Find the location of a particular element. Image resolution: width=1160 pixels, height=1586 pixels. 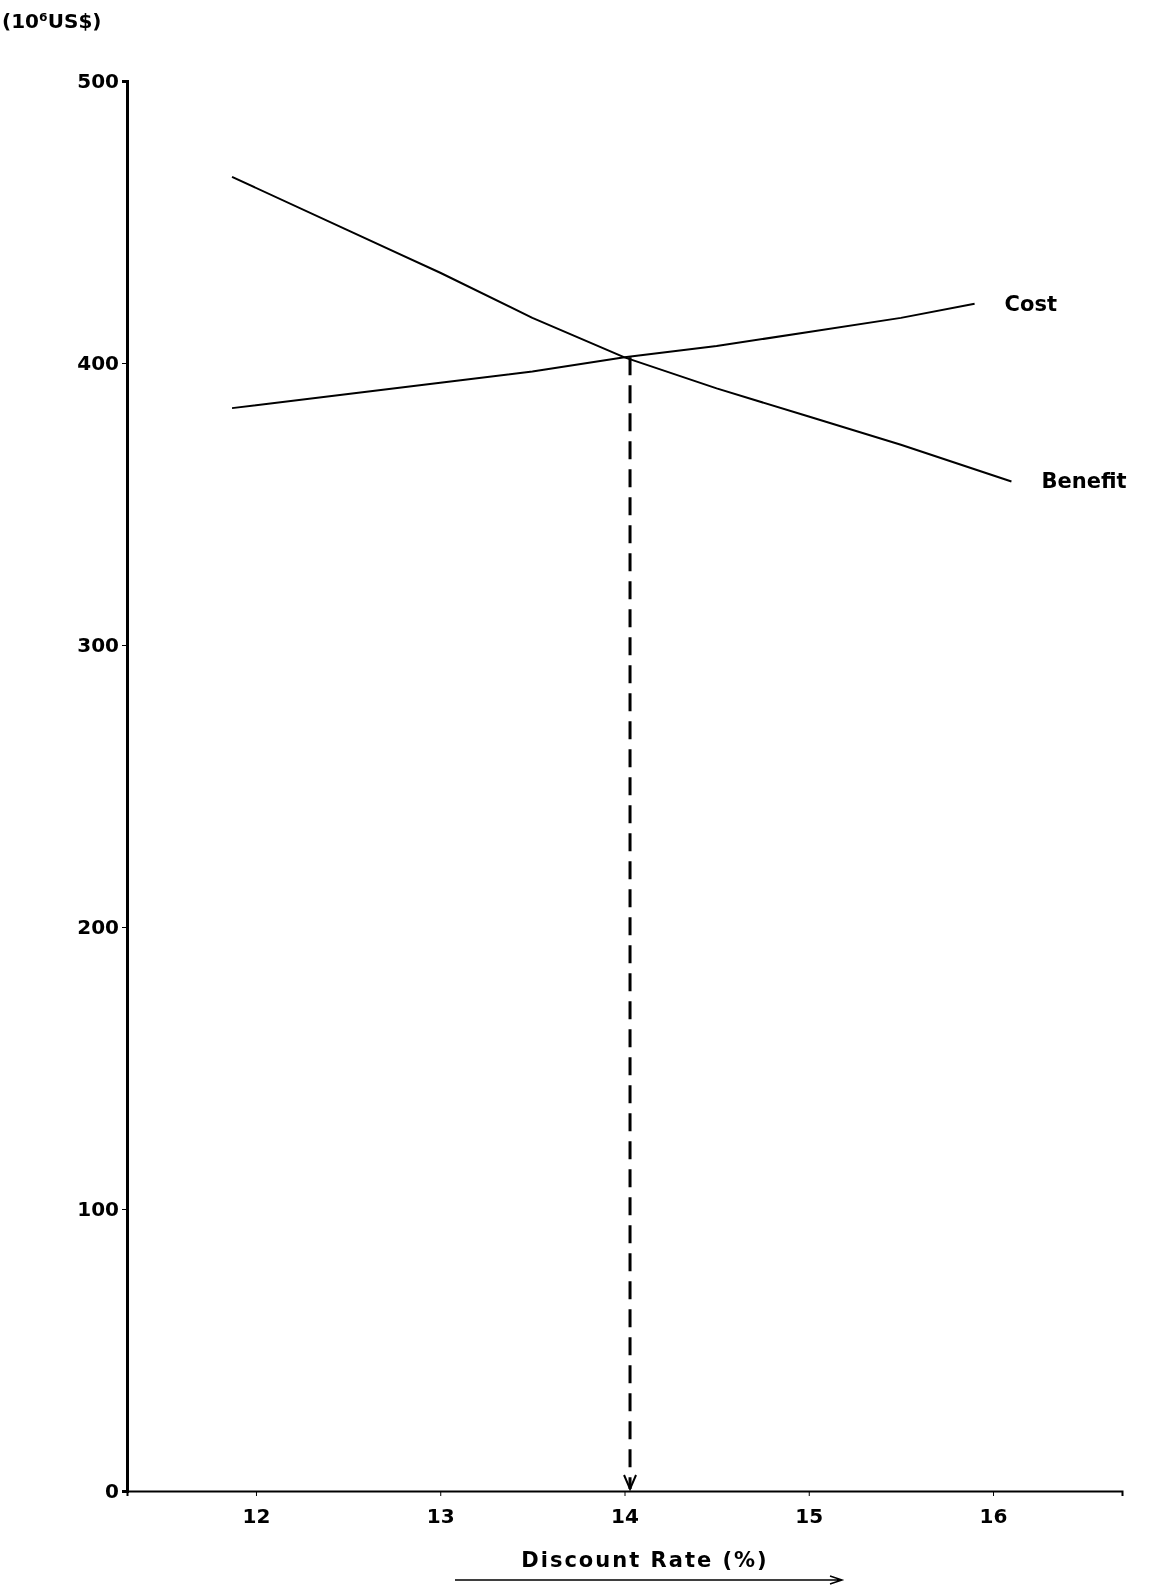

y-tick-label: 200 is located at coordinates (98, 926).